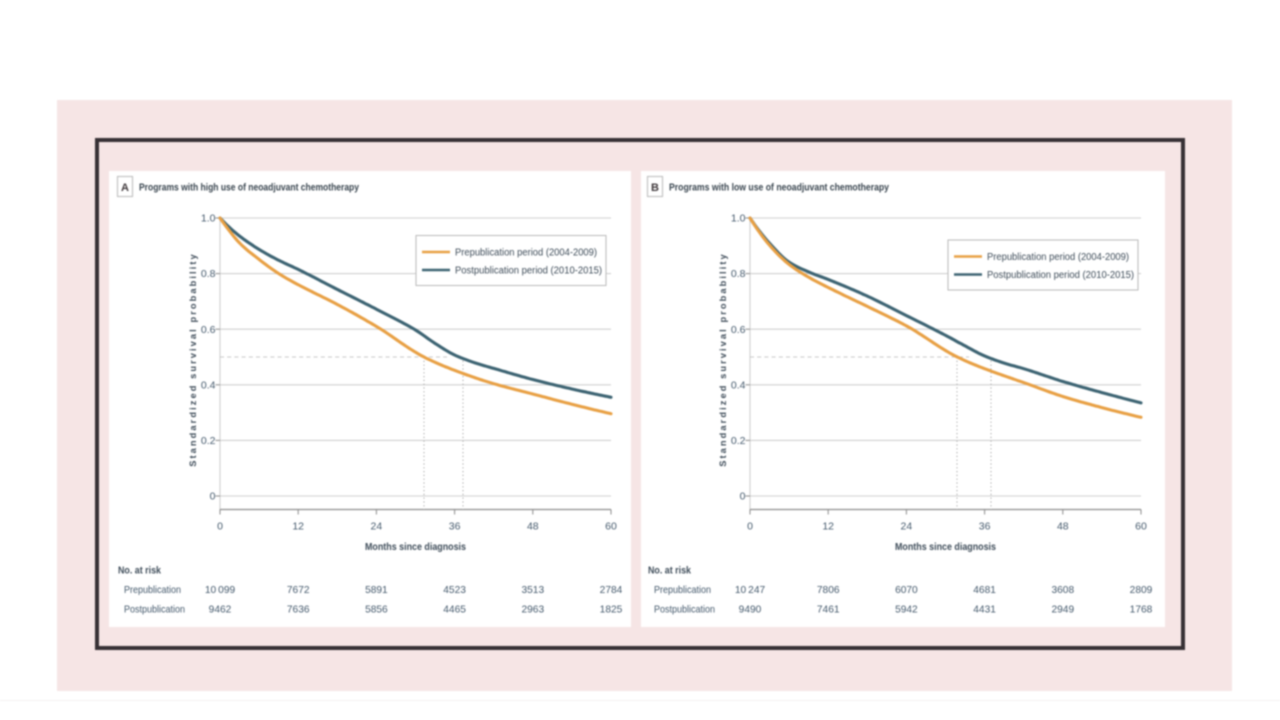 This screenshot has width=1280, height=720. What do you see at coordinates (532, 610) in the screenshot?
I see `svg-text: 2963` at bounding box center [532, 610].